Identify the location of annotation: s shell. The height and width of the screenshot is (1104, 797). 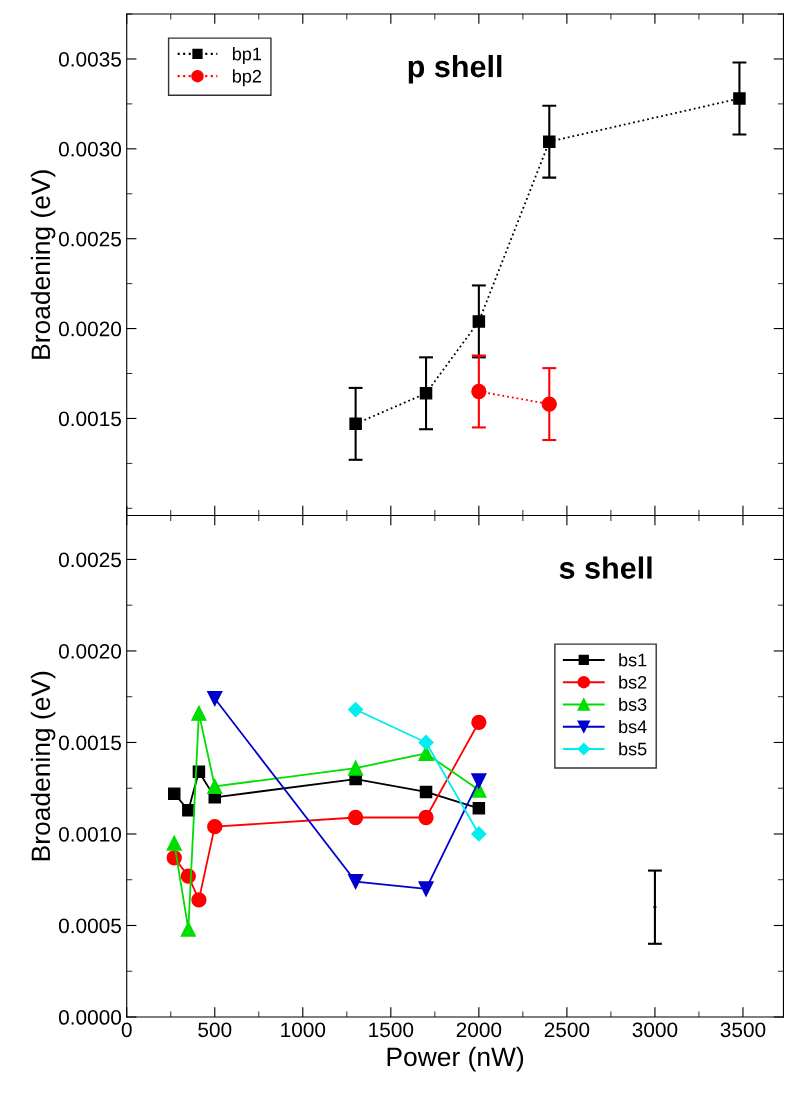
(605, 567).